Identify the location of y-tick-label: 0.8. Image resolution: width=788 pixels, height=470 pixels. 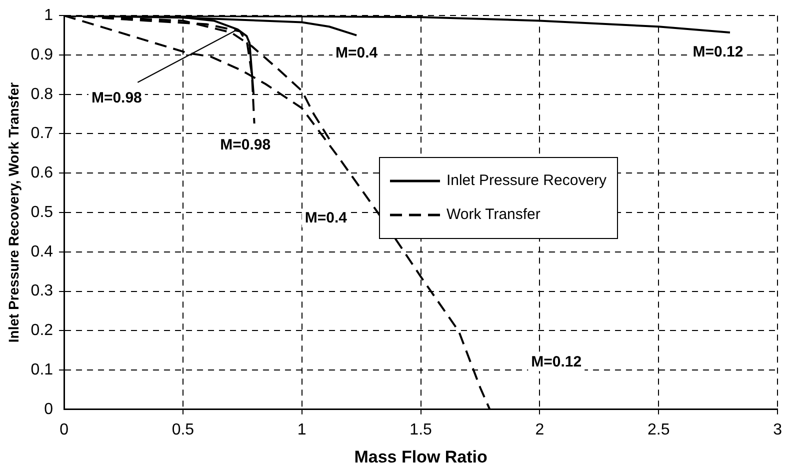
(42, 94).